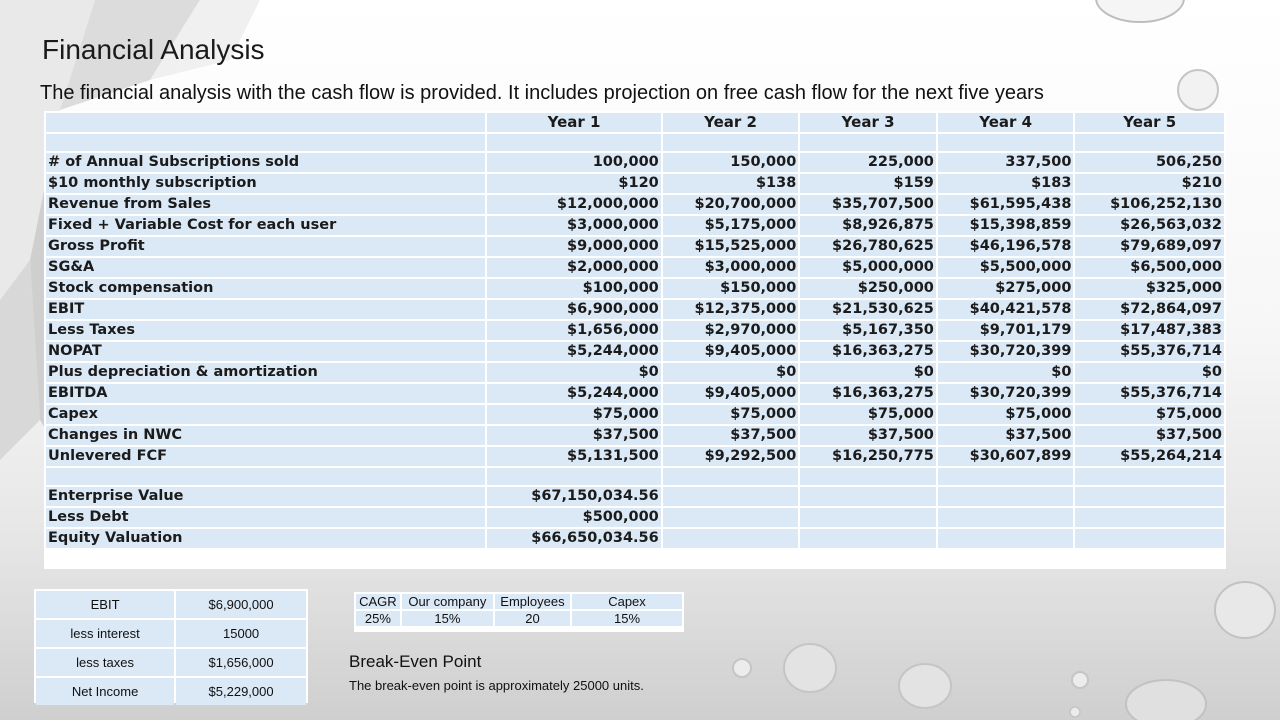 This screenshot has height=720, width=1280. Describe the element at coordinates (574, 351) in the screenshot. I see `row-value: $5,244,000` at that location.